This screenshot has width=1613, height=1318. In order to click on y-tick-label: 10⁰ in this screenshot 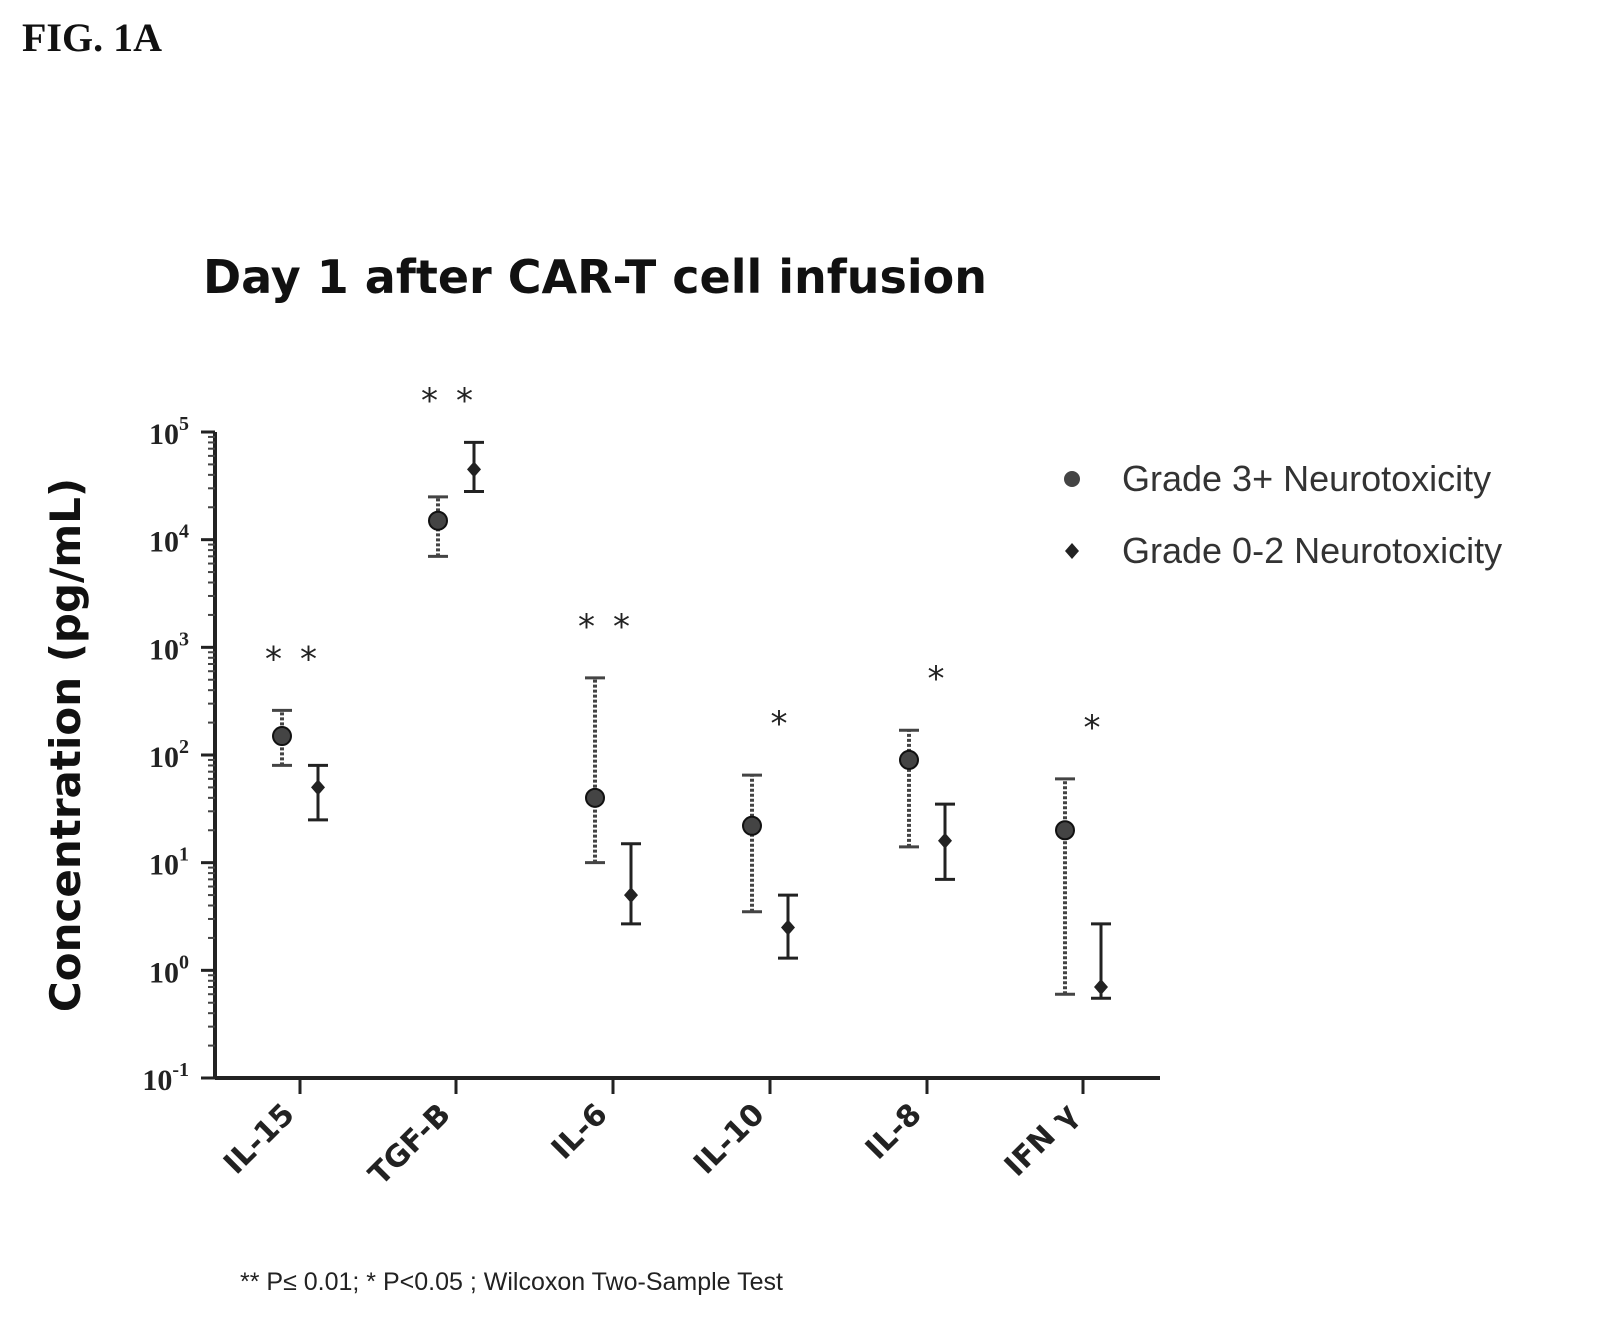, I will do `click(169, 970)`.